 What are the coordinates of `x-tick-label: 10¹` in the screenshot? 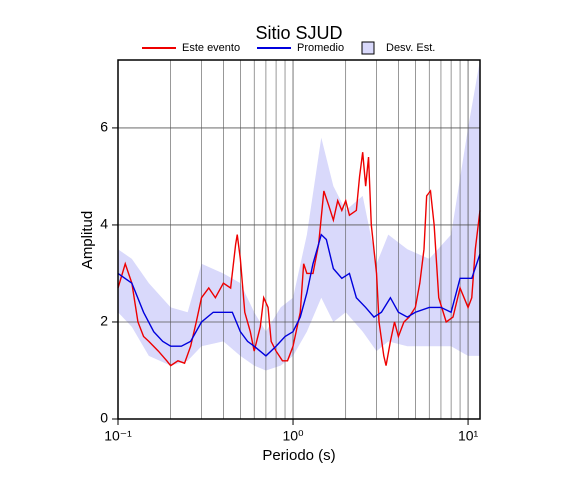 It's located at (468, 436).